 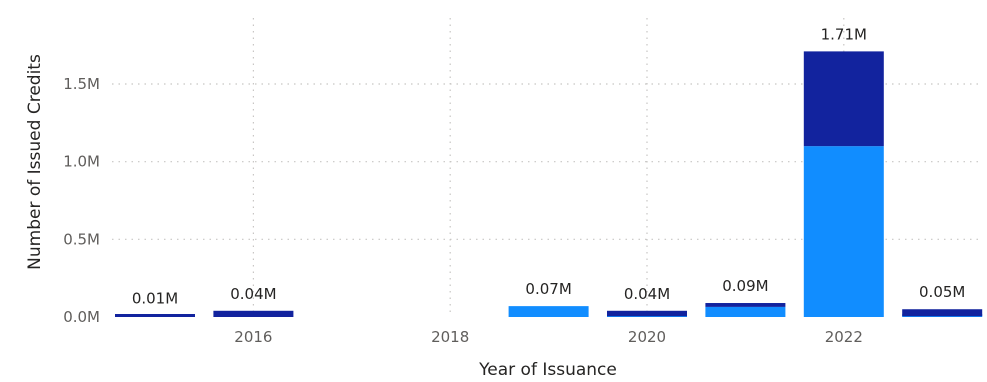 What do you see at coordinates (155, 298) in the screenshot?
I see `data-label: 0.01M` at bounding box center [155, 298].